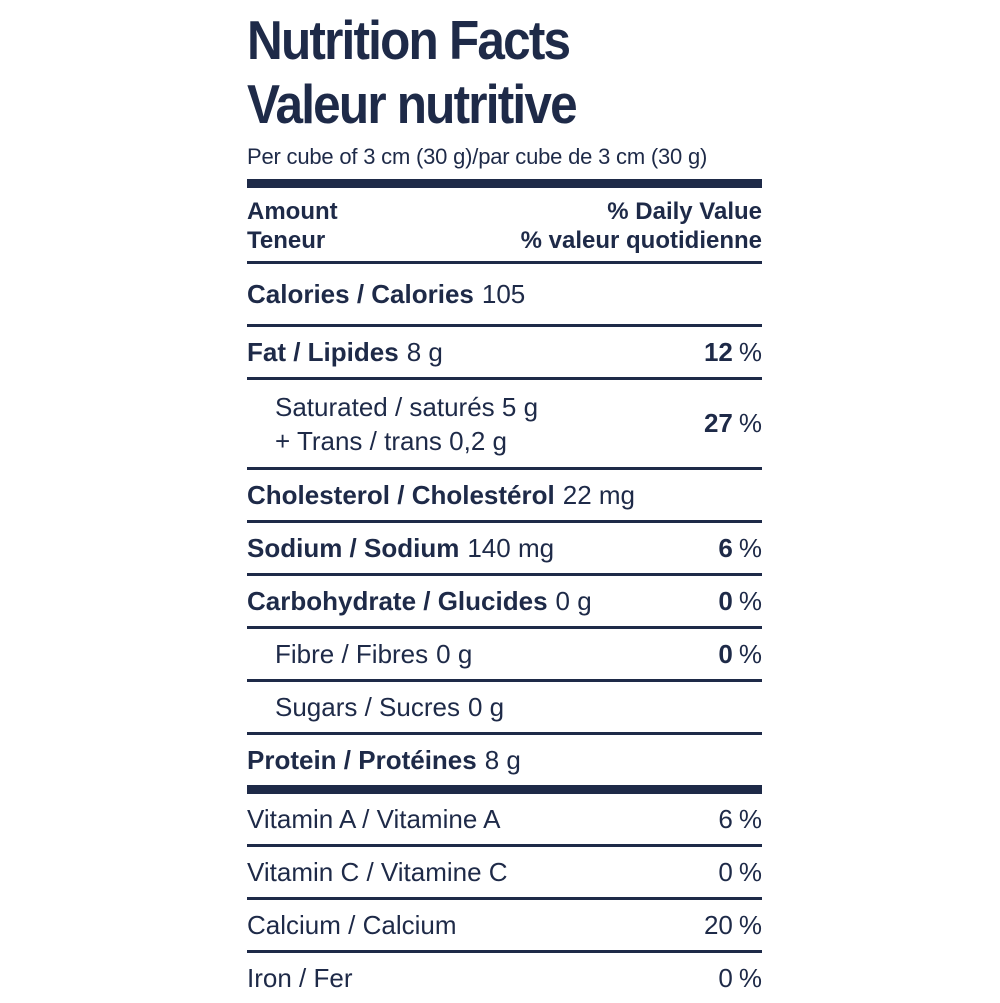 The height and width of the screenshot is (1003, 1000). I want to click on protein-name: Protein / Protéines, so click(362, 759).